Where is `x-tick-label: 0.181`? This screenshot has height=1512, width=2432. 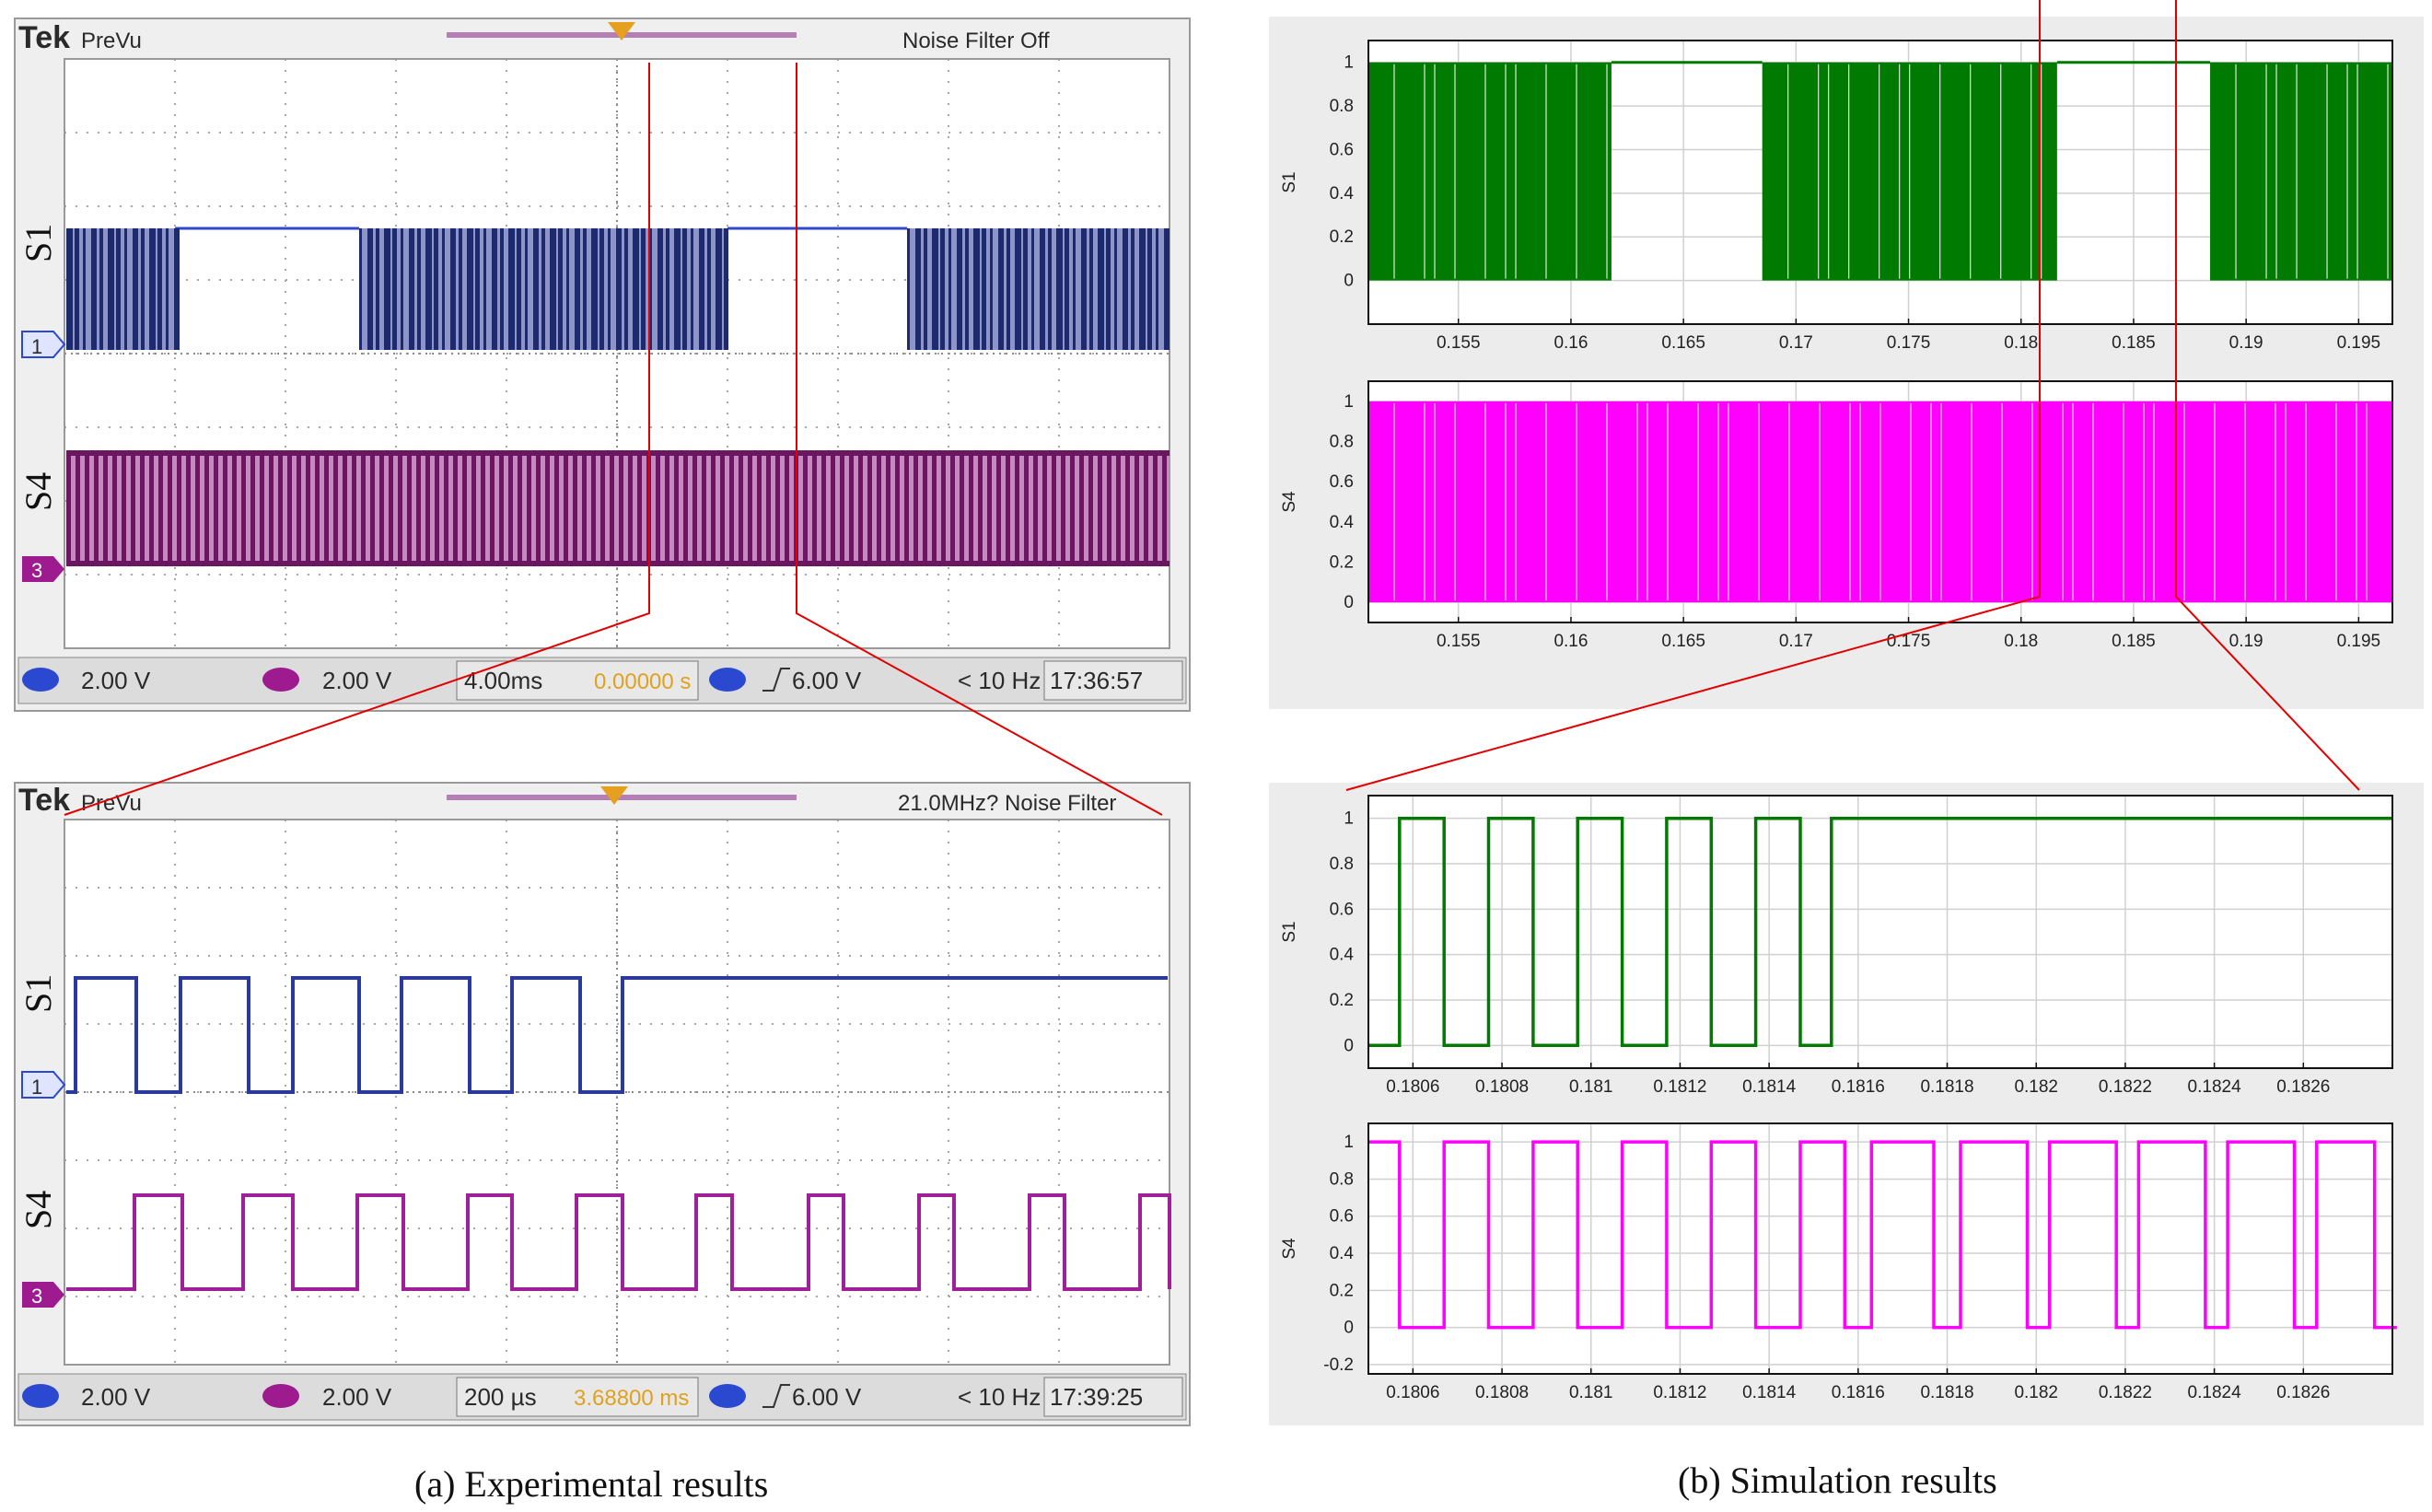 x-tick-label: 0.181 is located at coordinates (1591, 1087).